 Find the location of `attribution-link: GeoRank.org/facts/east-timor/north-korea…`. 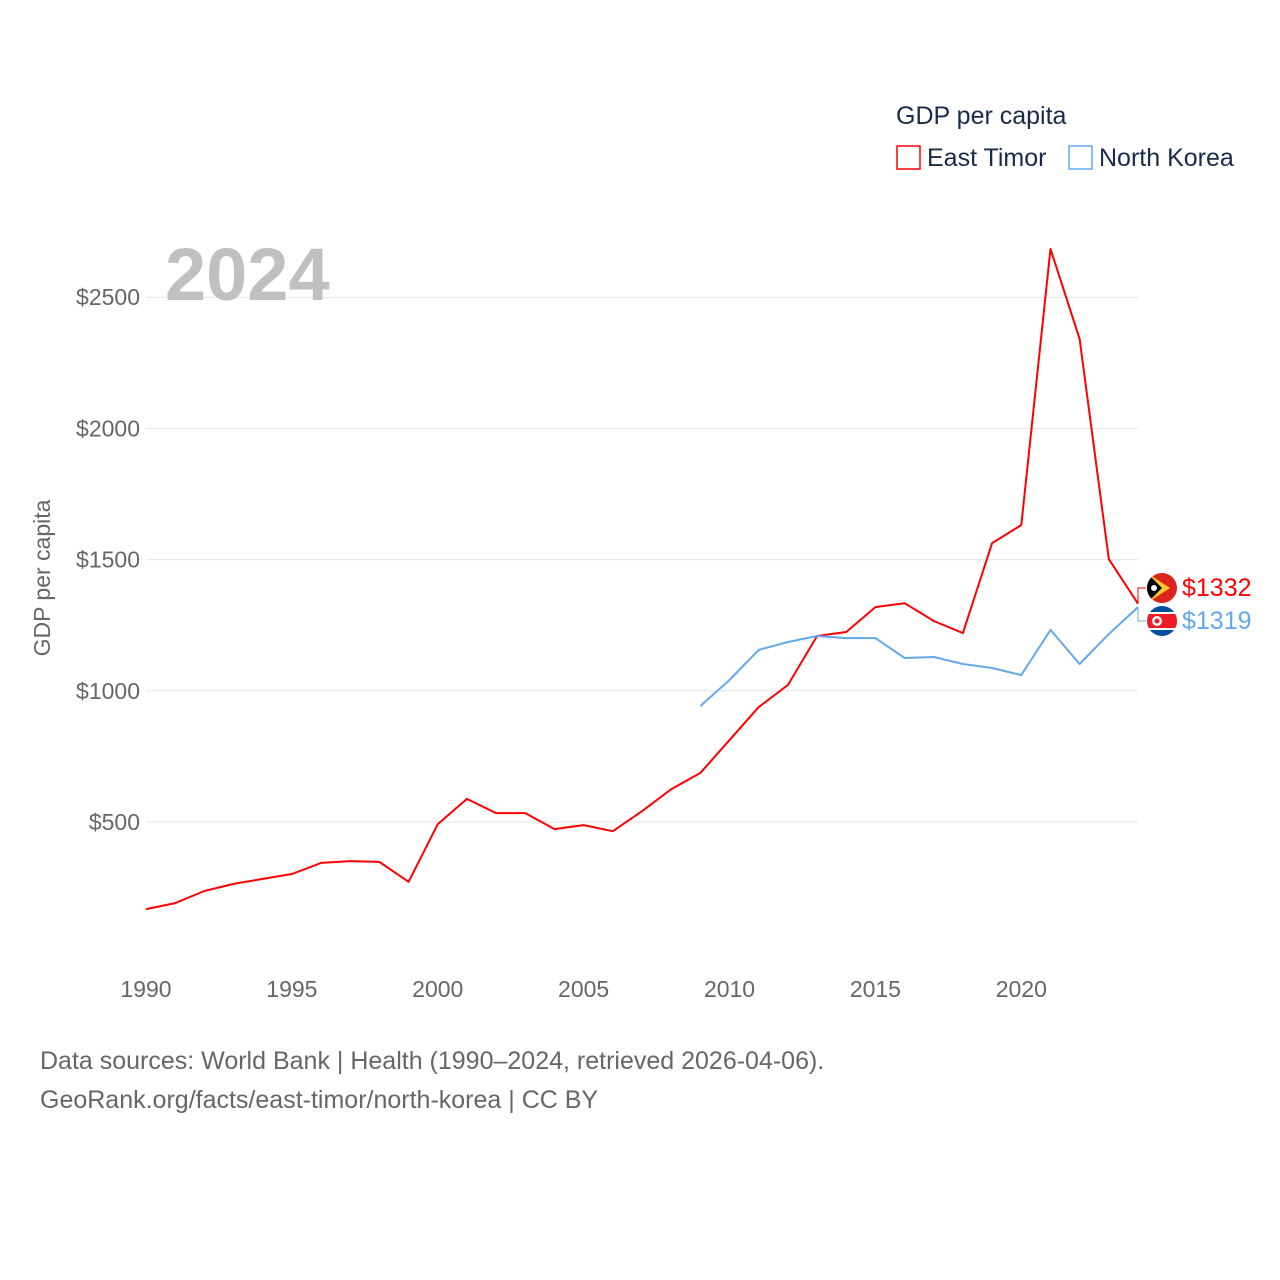

attribution-link: GeoRank.org/facts/east-timor/north-korea… is located at coordinates (319, 1100).